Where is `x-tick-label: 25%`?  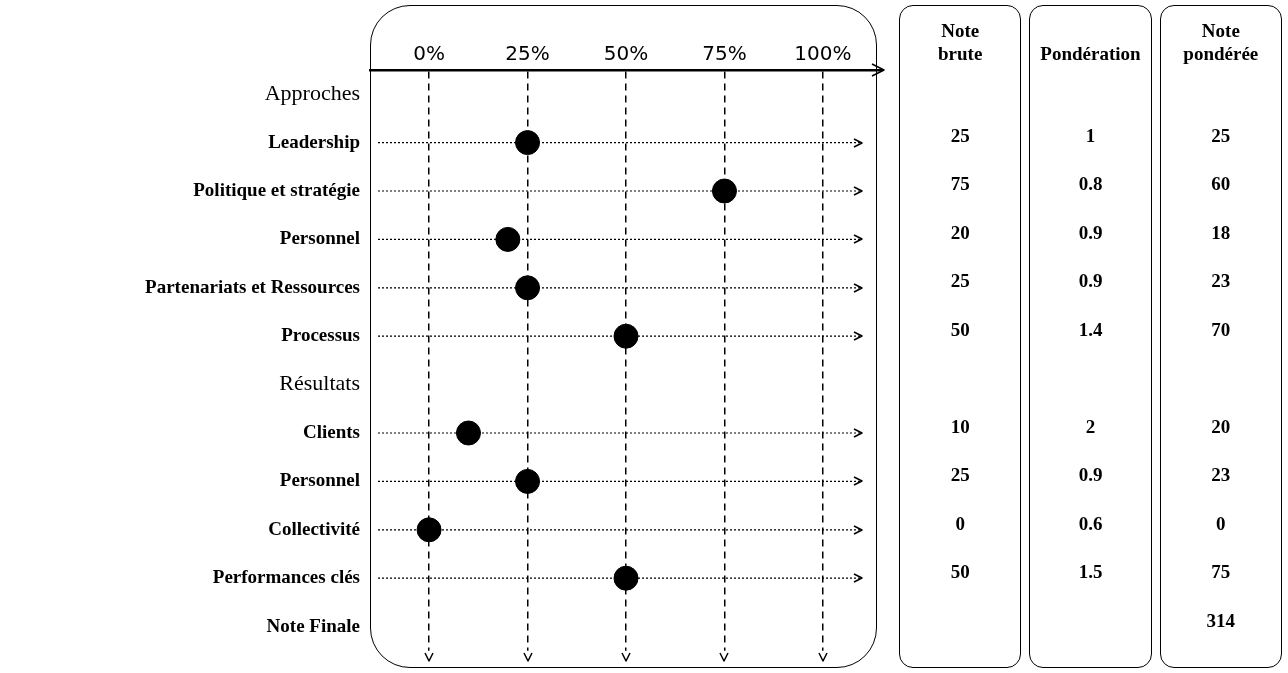
x-tick-label: 25% is located at coordinates (527, 53).